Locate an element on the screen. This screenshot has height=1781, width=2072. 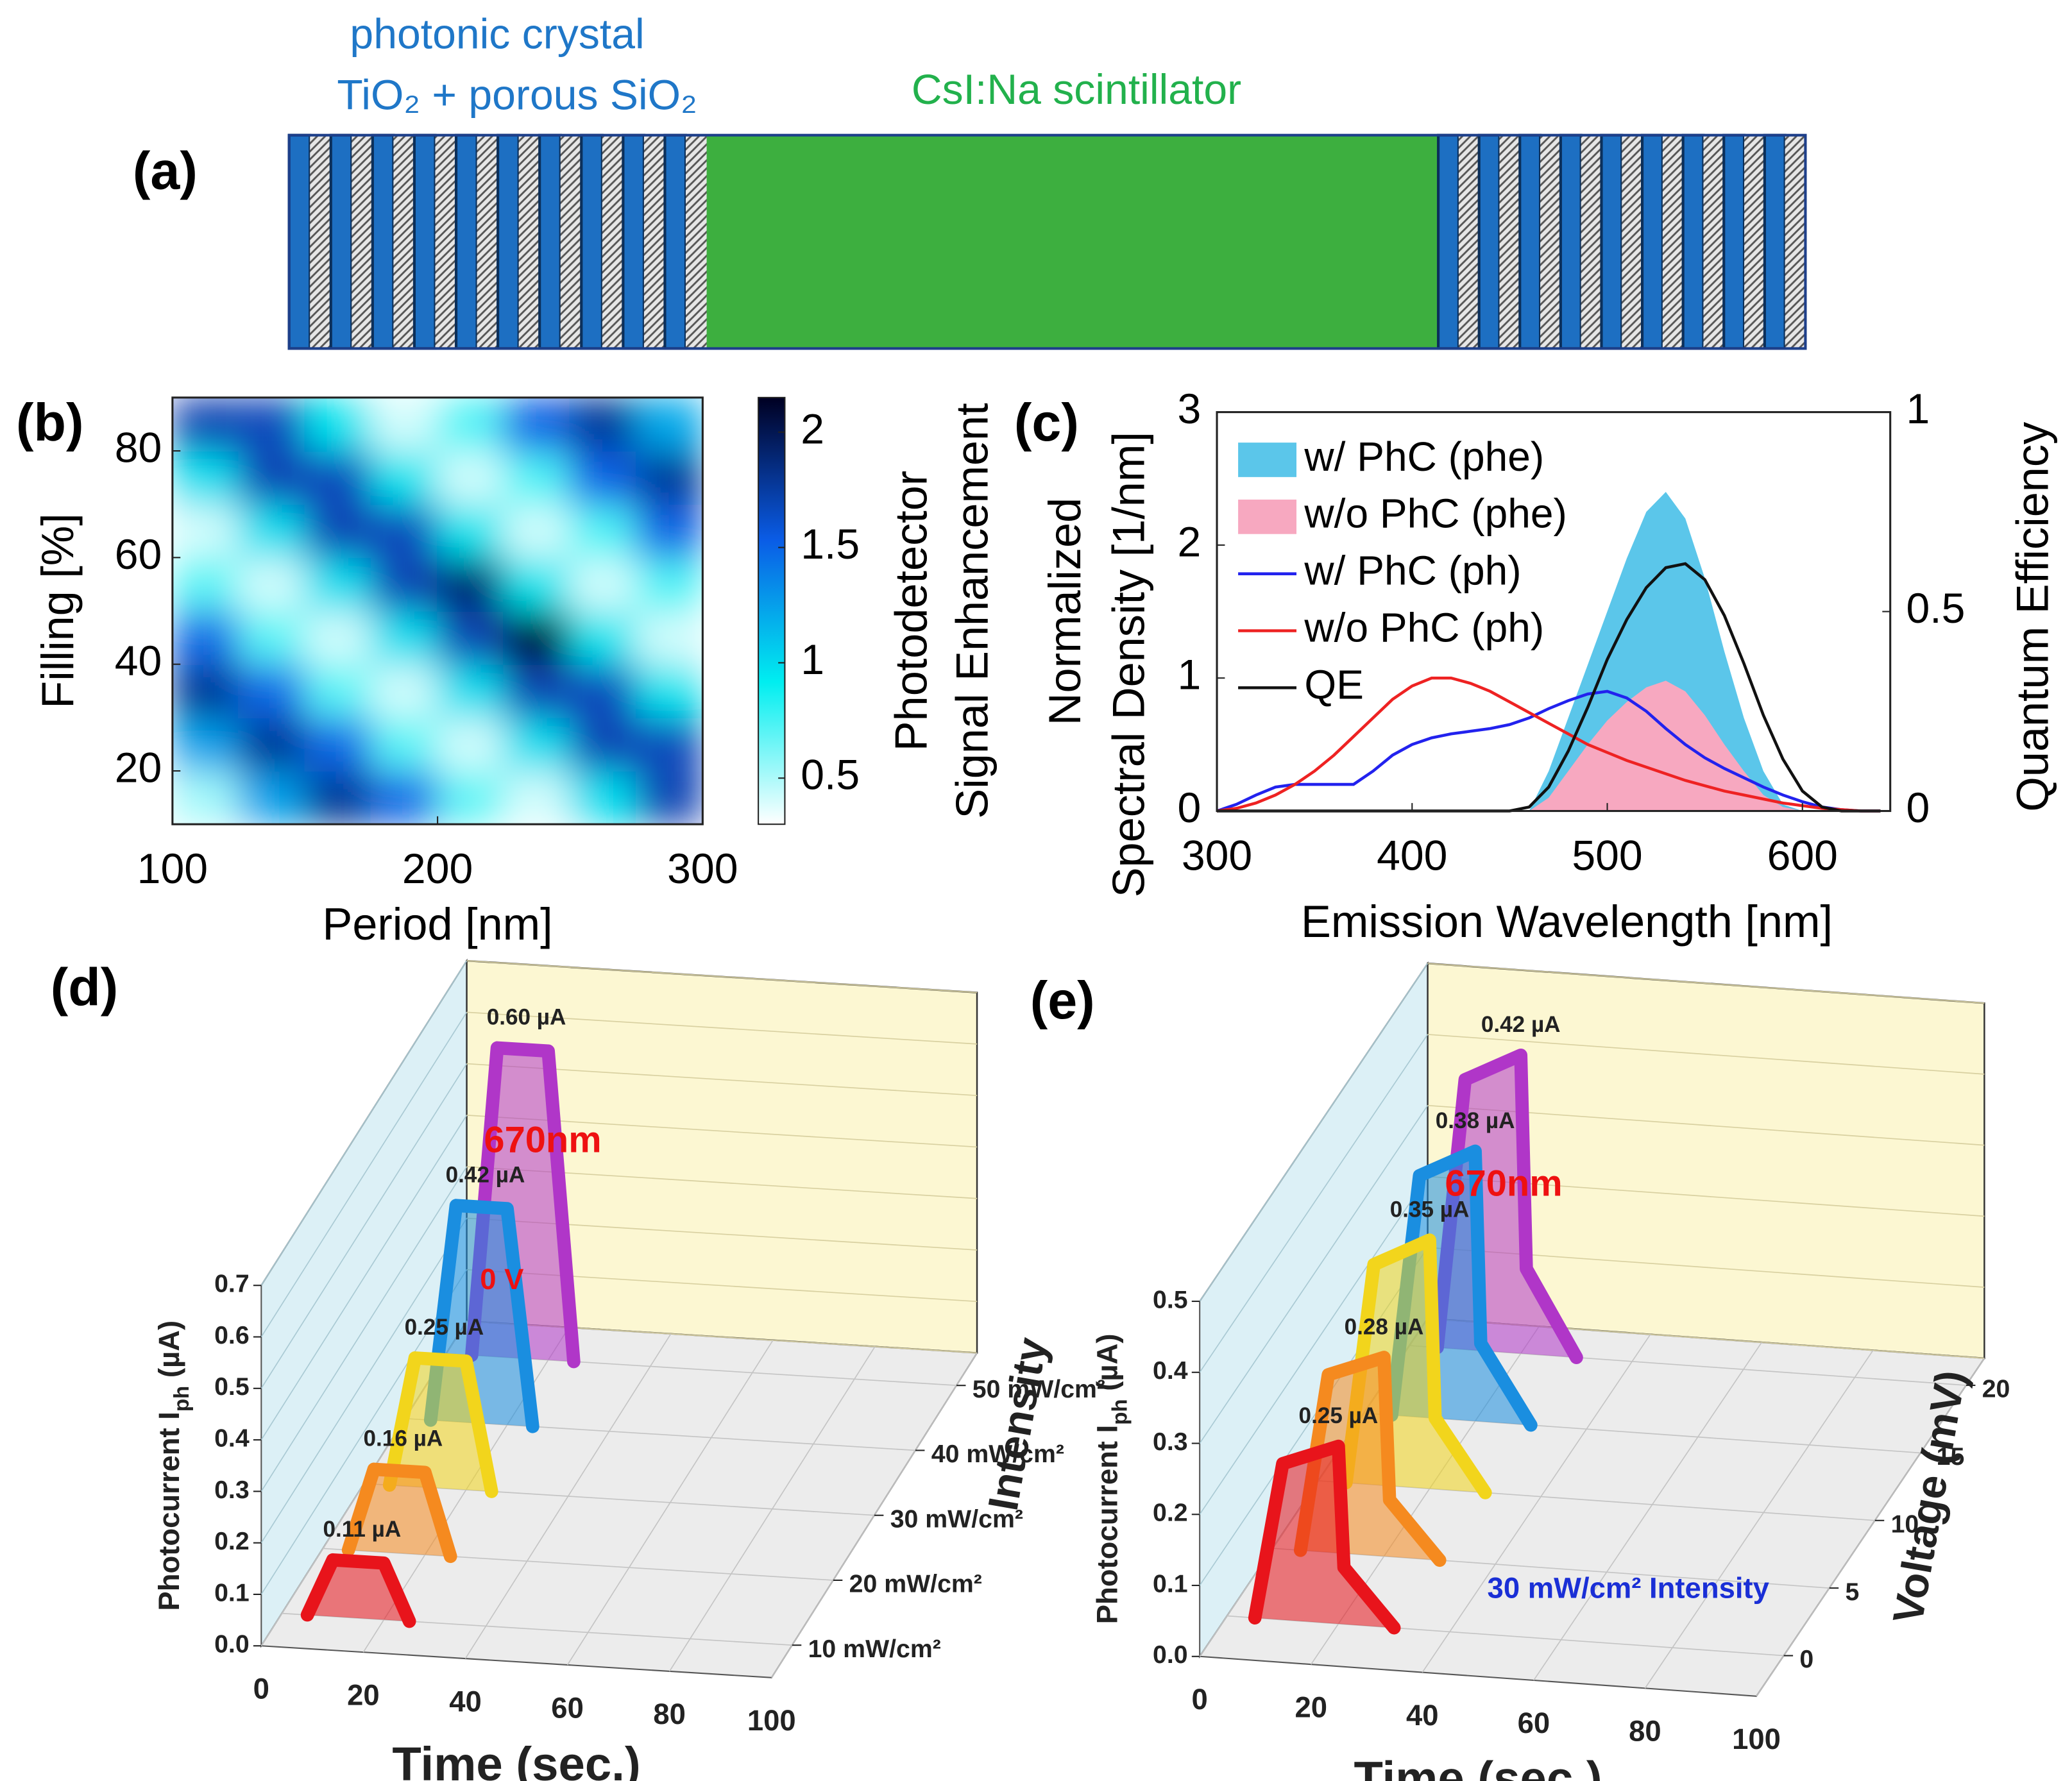
scintillator-label: CsI:Na scintillator is located at coordinates (1077, 90).